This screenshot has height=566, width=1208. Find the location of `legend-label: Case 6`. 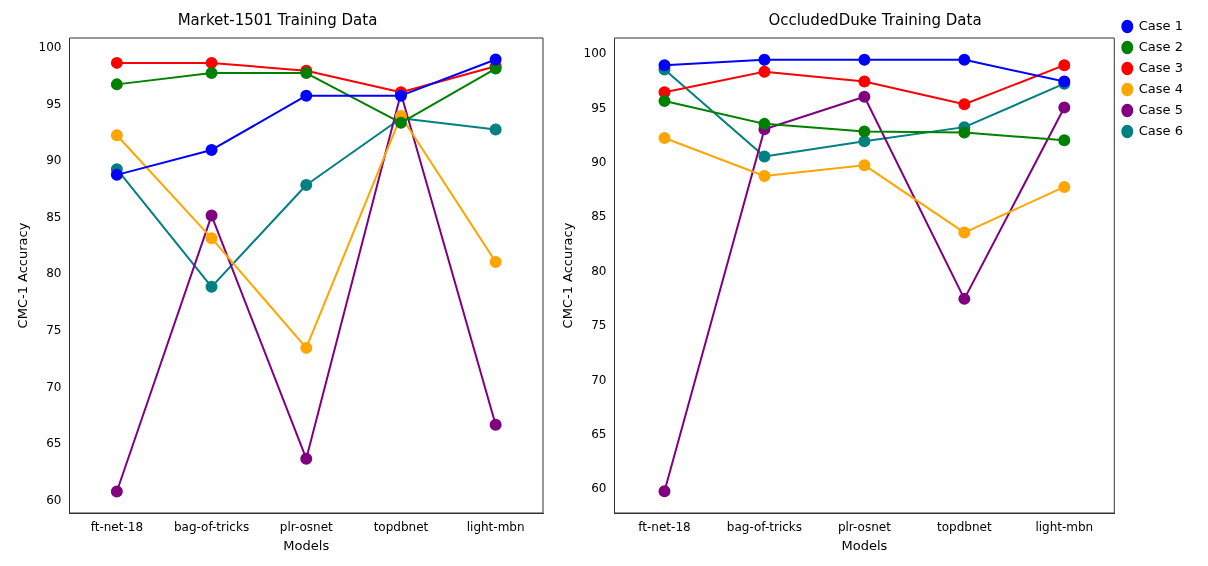

legend-label: Case 6 is located at coordinates (1160, 130).